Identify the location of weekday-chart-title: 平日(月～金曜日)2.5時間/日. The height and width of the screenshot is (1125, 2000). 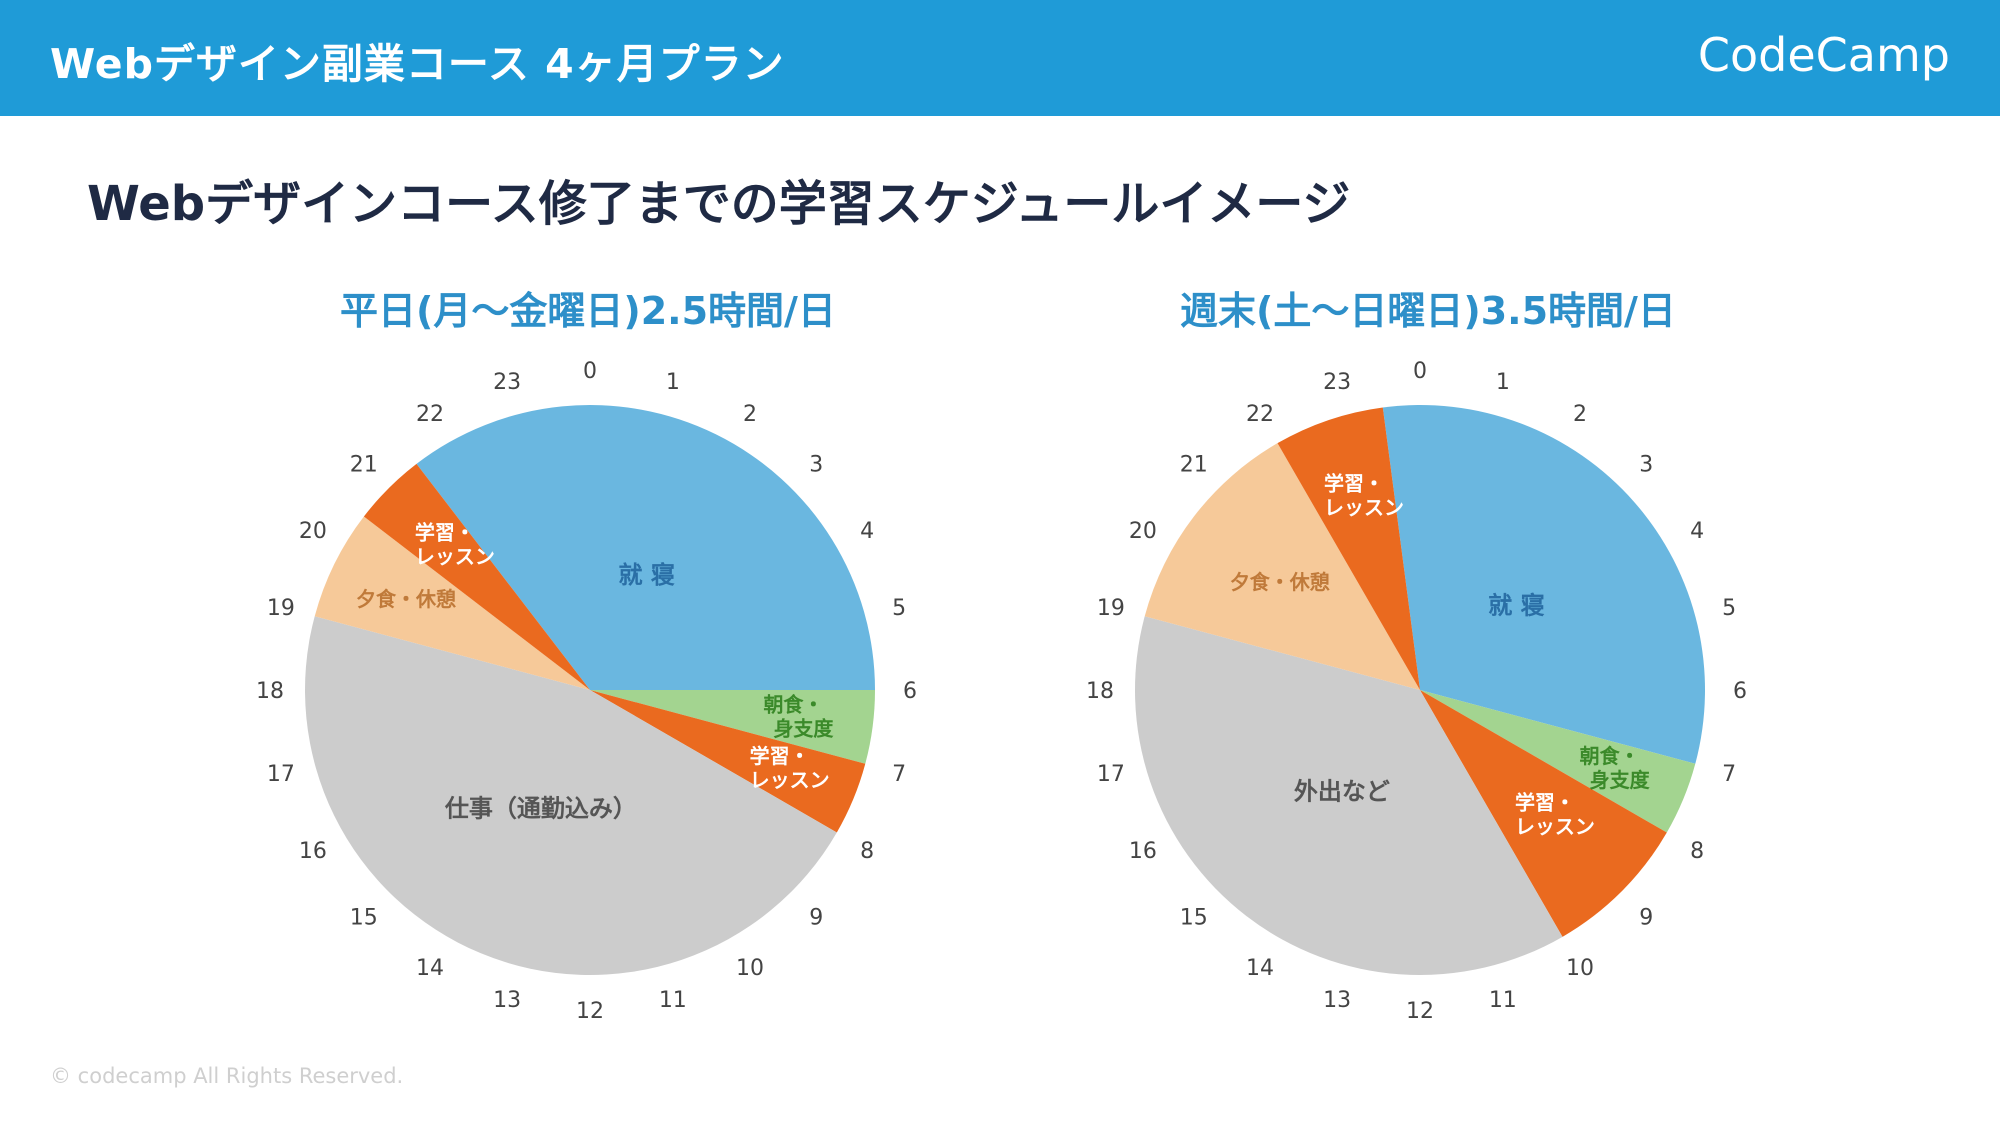
(588, 311).